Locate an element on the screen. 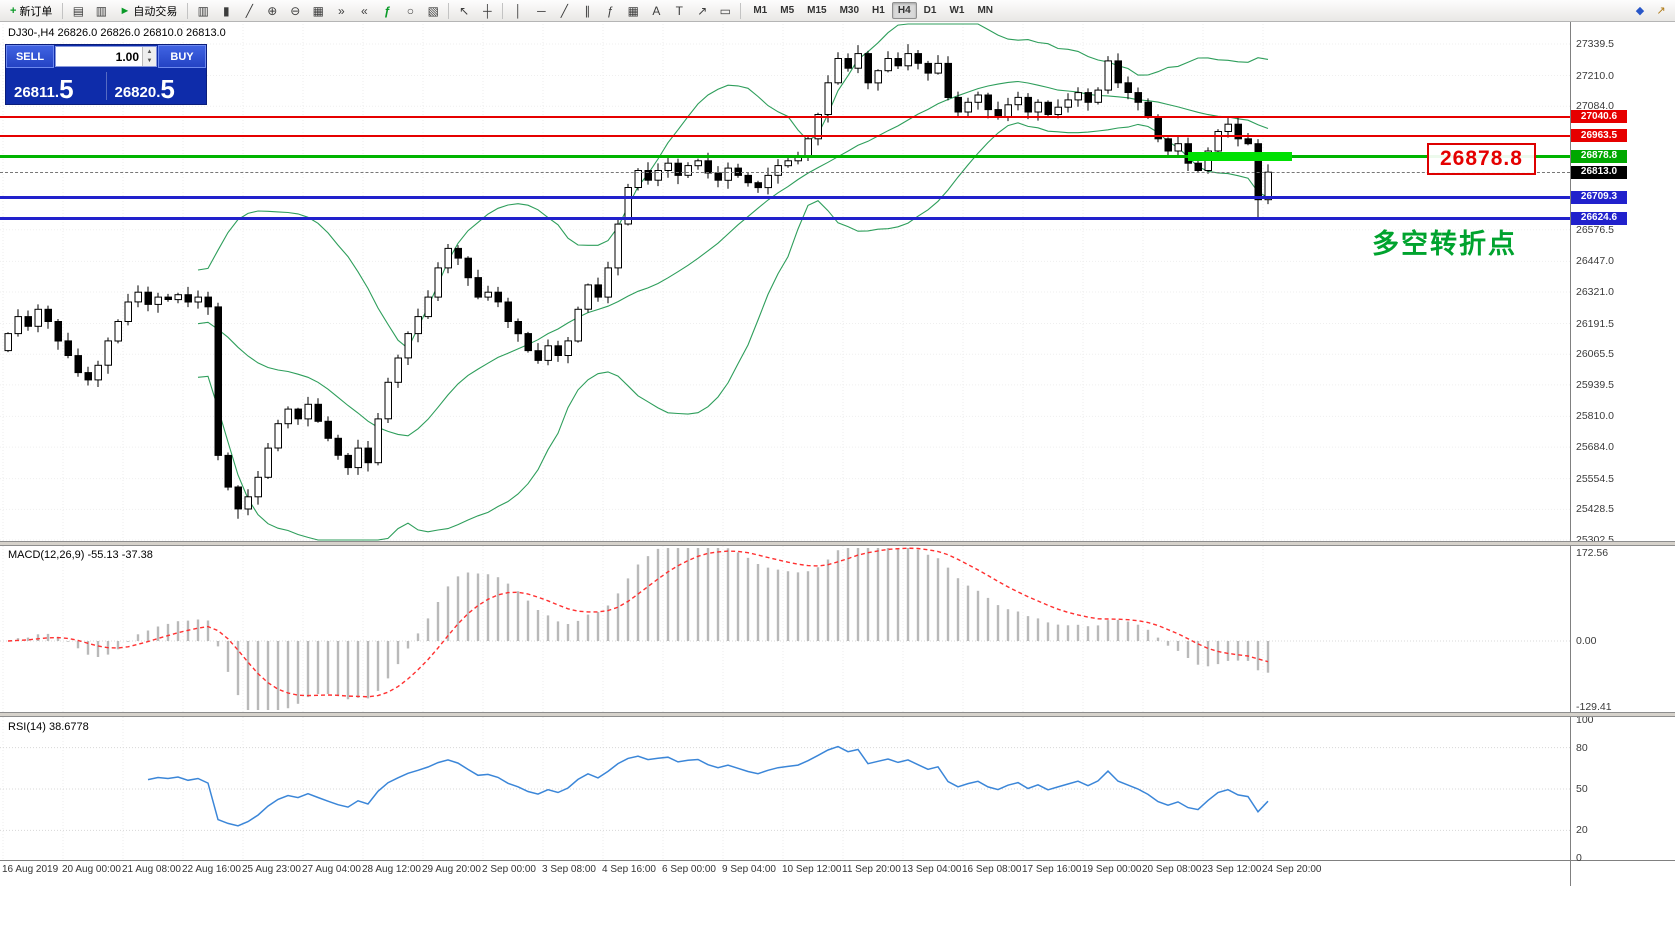 Image resolution: width=1675 pixels, height=948 pixels. sell-price: 26811. 5 is located at coordinates (56, 86).